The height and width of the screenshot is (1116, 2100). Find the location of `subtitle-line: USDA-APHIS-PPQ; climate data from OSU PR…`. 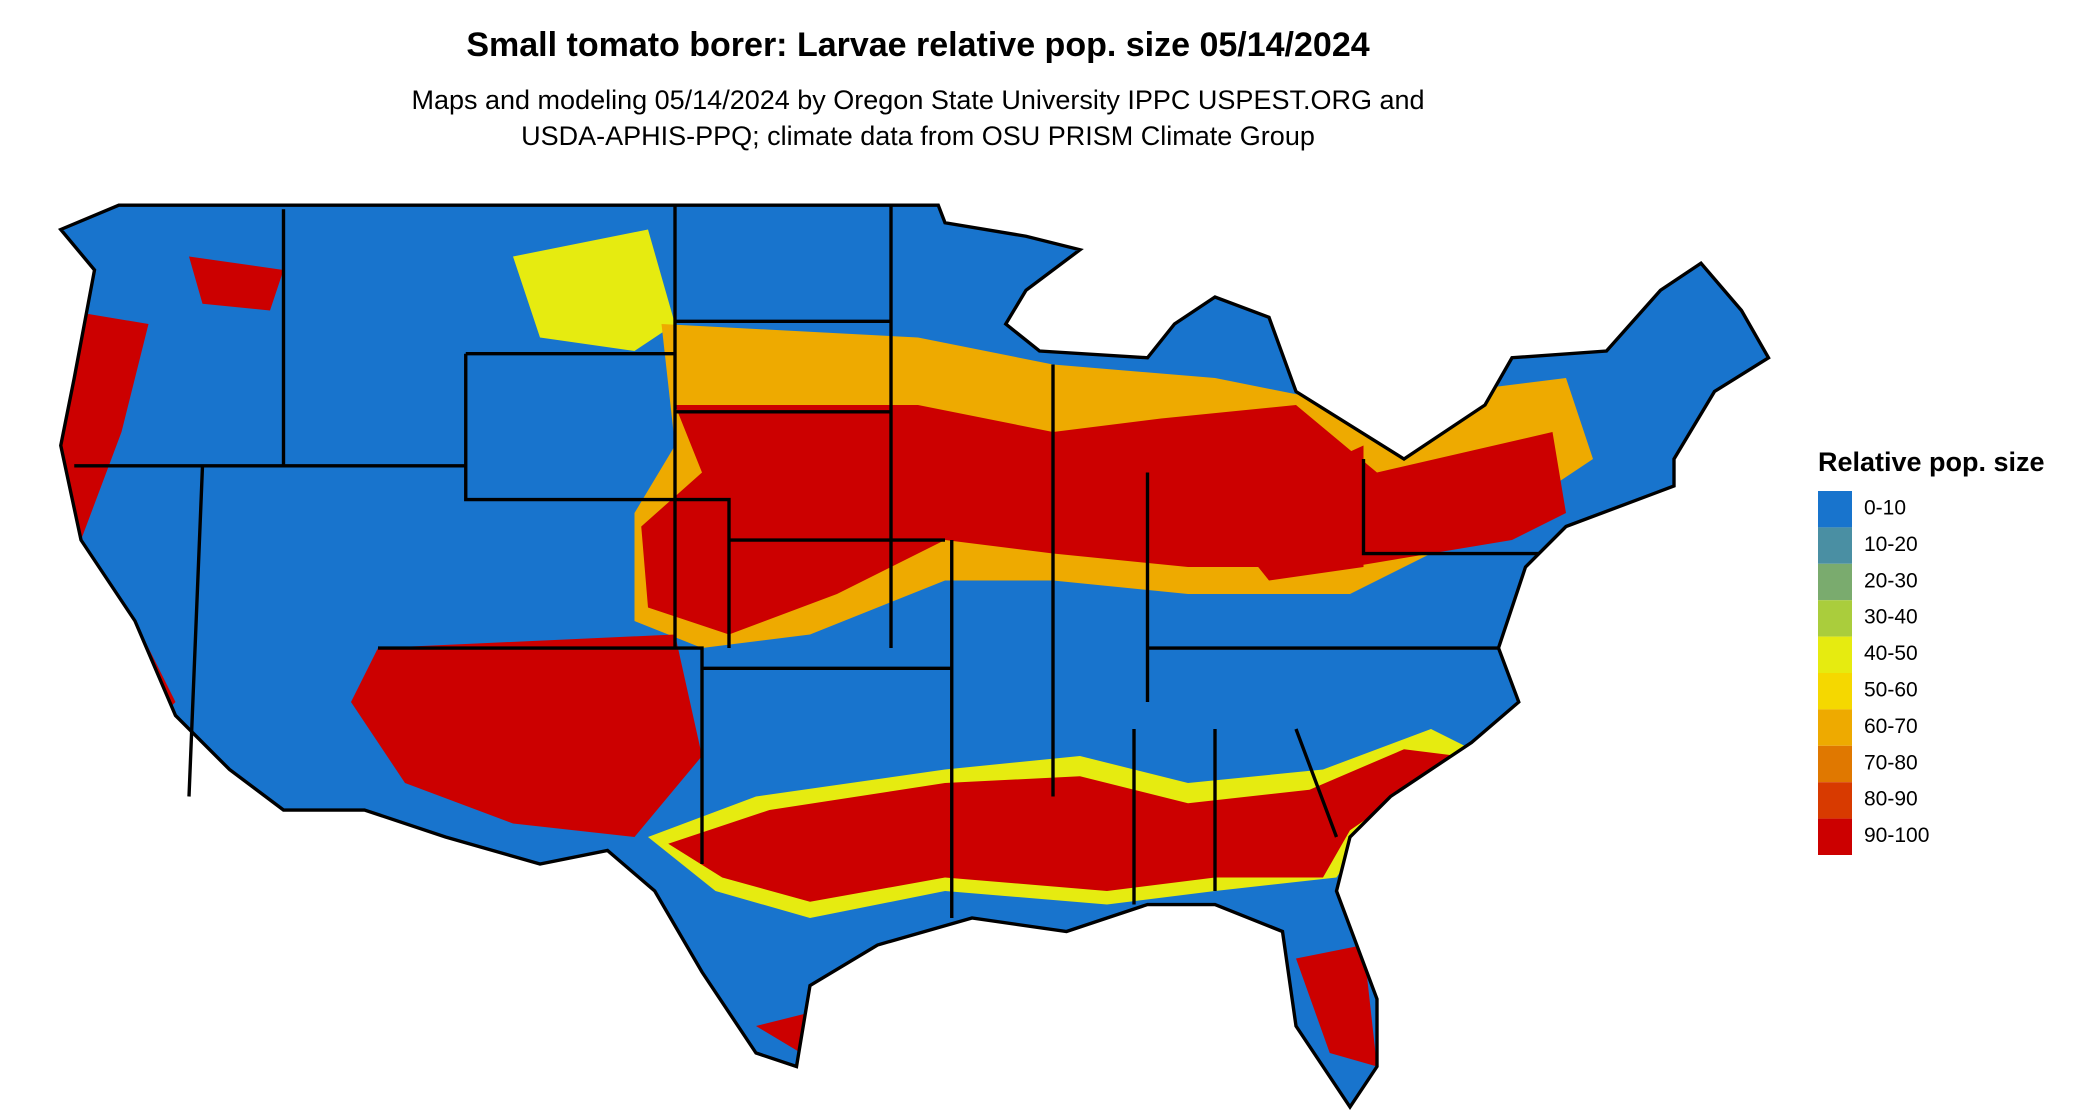

subtitle-line: USDA-APHIS-PPQ; climate data from OSU PR… is located at coordinates (918, 136).